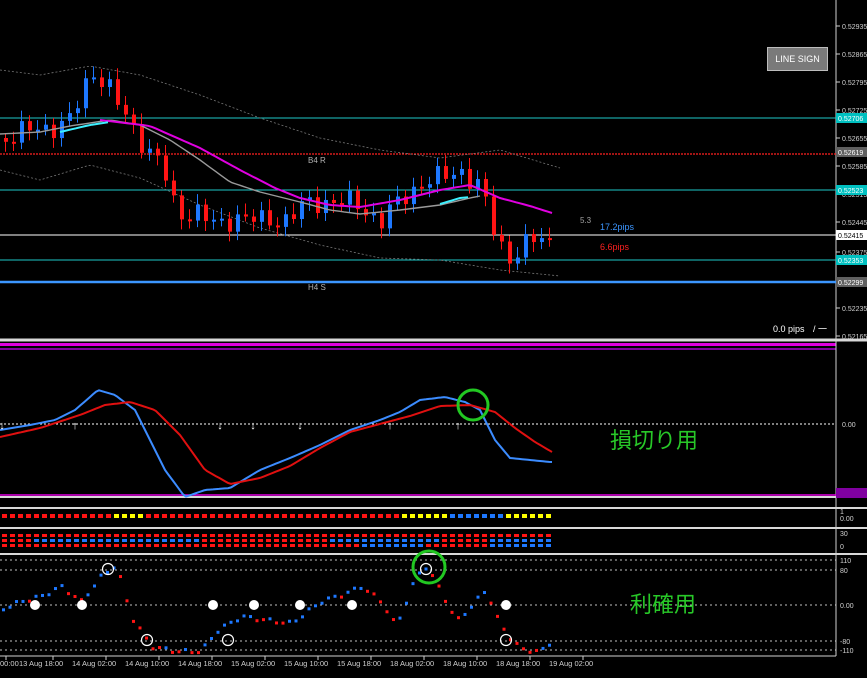 Image resolution: width=867 pixels, height=678 pixels. I want to click on time-axis-label: 15 Aug 02:00, so click(253, 663).